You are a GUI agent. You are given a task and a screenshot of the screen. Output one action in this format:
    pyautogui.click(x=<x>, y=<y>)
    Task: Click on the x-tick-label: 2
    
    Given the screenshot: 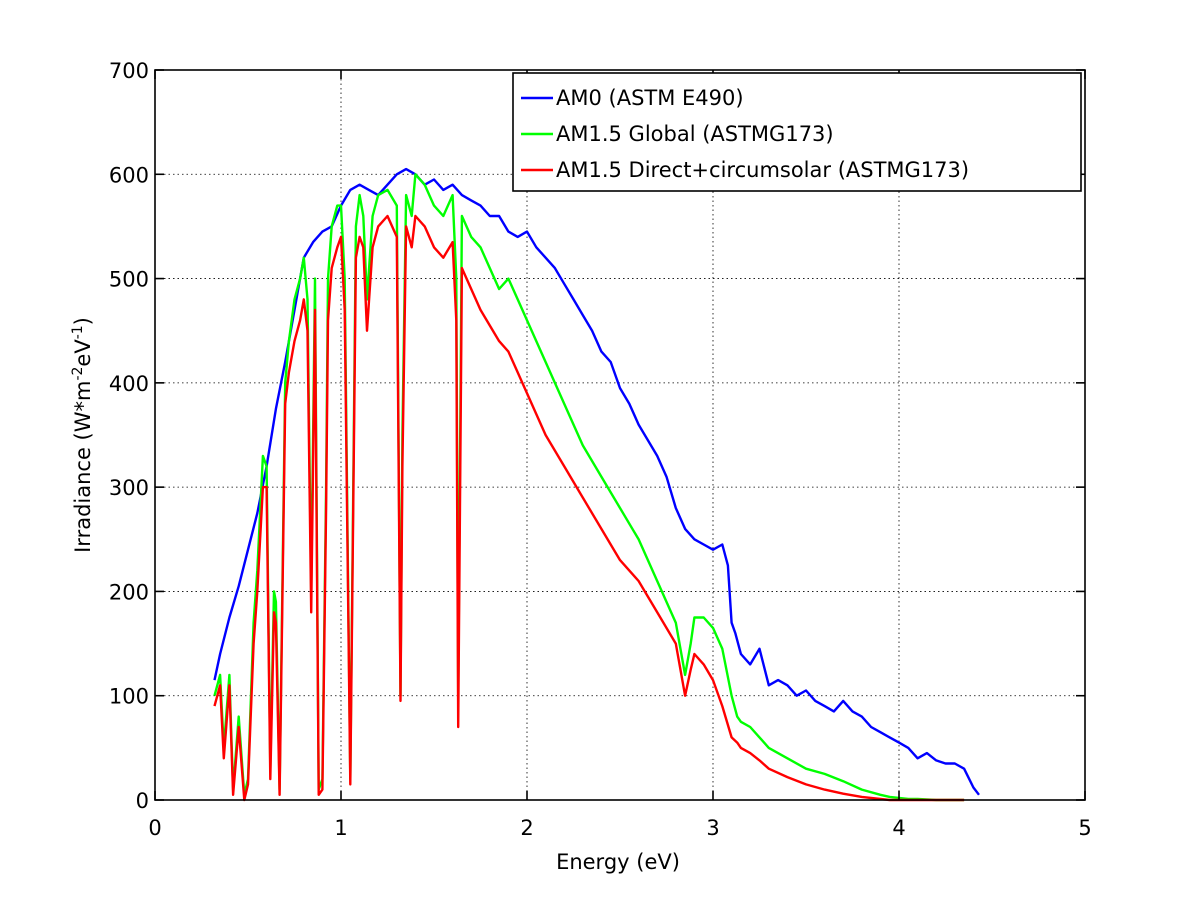 What is the action you would take?
    pyautogui.click(x=526, y=828)
    